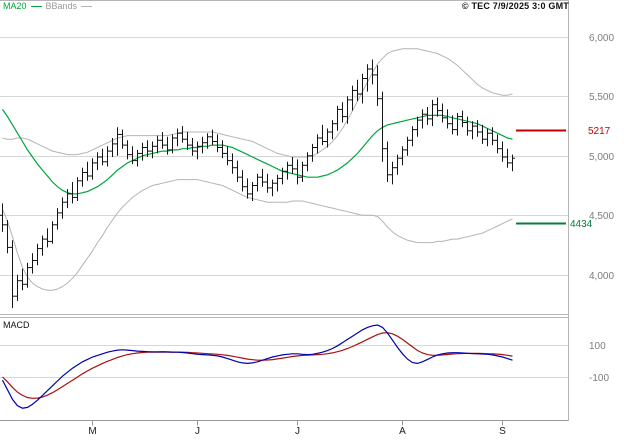 This screenshot has height=440, width=627. Describe the element at coordinates (601, 216) in the screenshot. I see `price-tick-label: 4,500` at that location.